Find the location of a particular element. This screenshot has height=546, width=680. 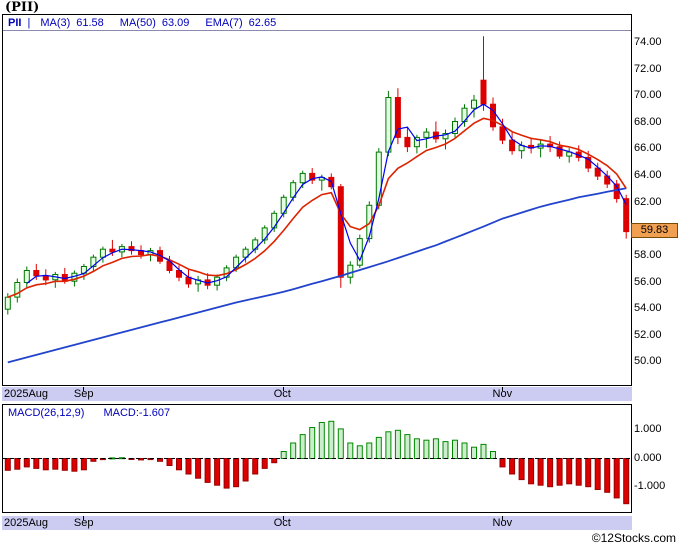

legend-ma50-label: MA(50) is located at coordinates (137, 22).